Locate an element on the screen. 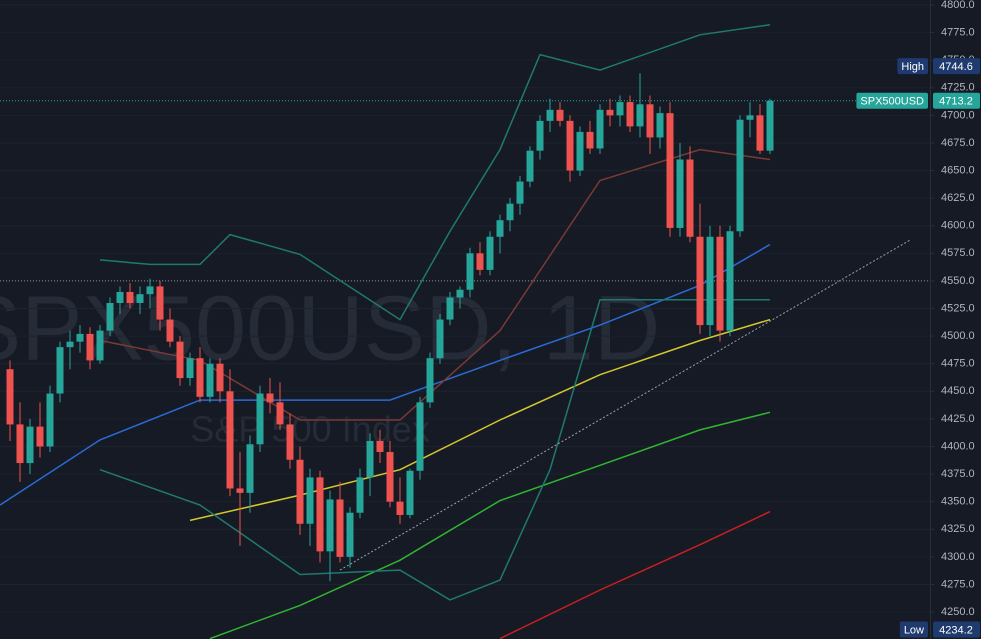 The image size is (981, 639). price-tag-value: 4744.6 is located at coordinates (956, 67).